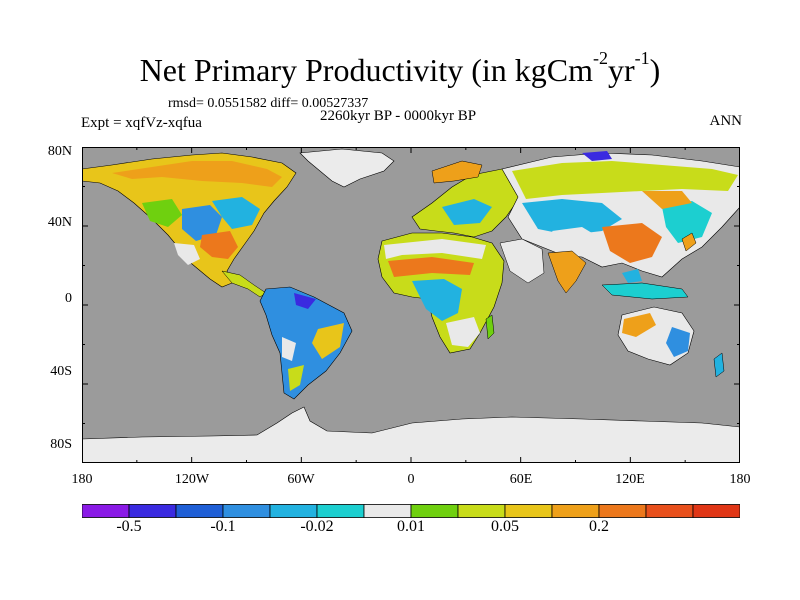 This screenshot has width=800, height=600. What do you see at coordinates (61, 444) in the screenshot?
I see `lat-label-80s: 80S` at bounding box center [61, 444].